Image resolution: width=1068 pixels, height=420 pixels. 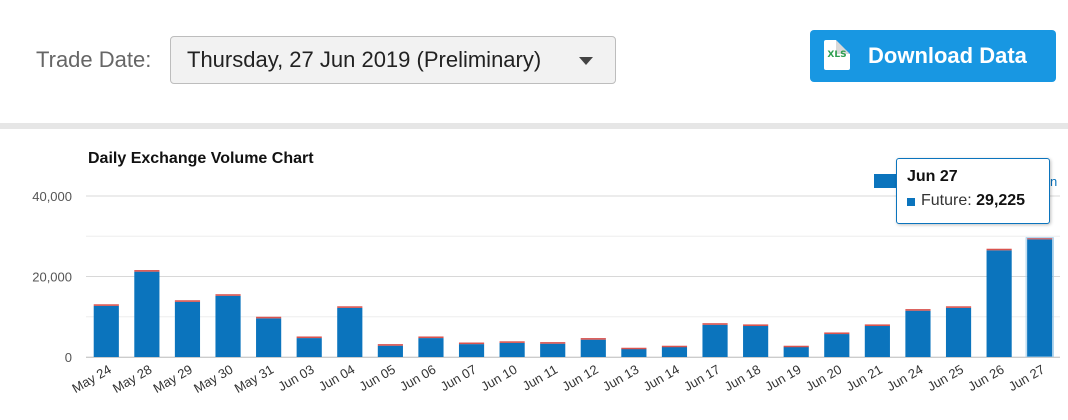 I want to click on x-tick-label: May 31, so click(x=254, y=379).